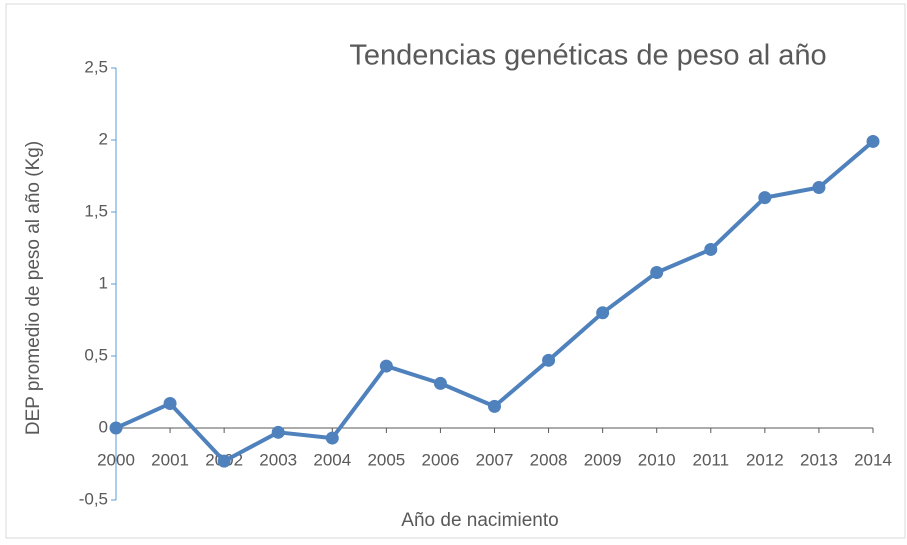  What do you see at coordinates (819, 459) in the screenshot?
I see `x-tick-label: 2013` at bounding box center [819, 459].